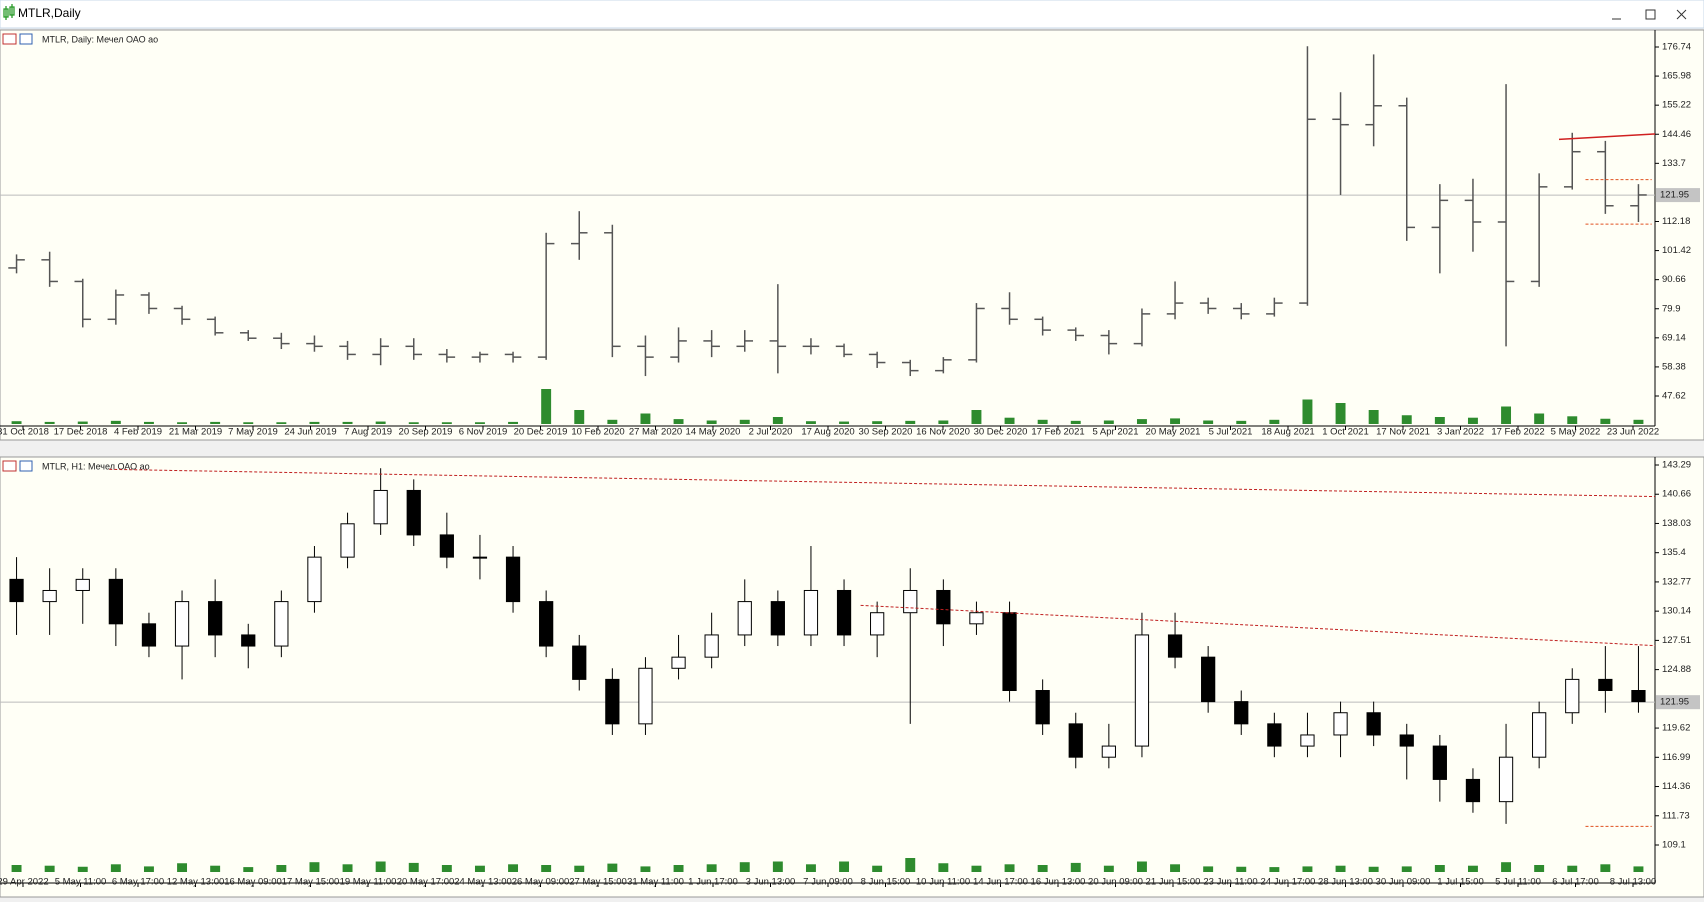 This screenshot has height=902, width=1704. I want to click on x-tick-label: 29 Apr 2022, so click(24, 882).